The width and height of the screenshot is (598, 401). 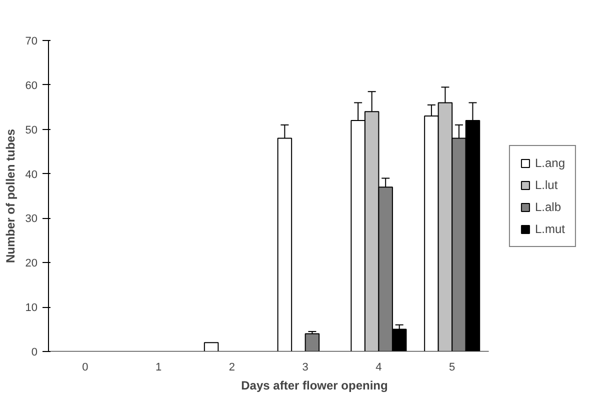 What do you see at coordinates (305, 368) in the screenshot?
I see `x-tick-label: 3` at bounding box center [305, 368].